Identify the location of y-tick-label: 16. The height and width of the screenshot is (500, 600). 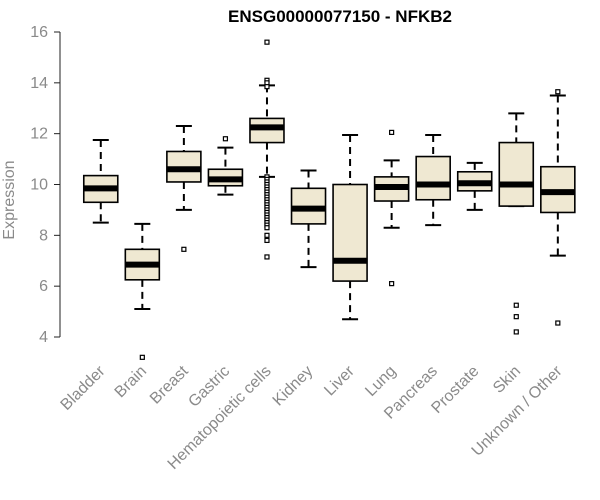
(39, 32).